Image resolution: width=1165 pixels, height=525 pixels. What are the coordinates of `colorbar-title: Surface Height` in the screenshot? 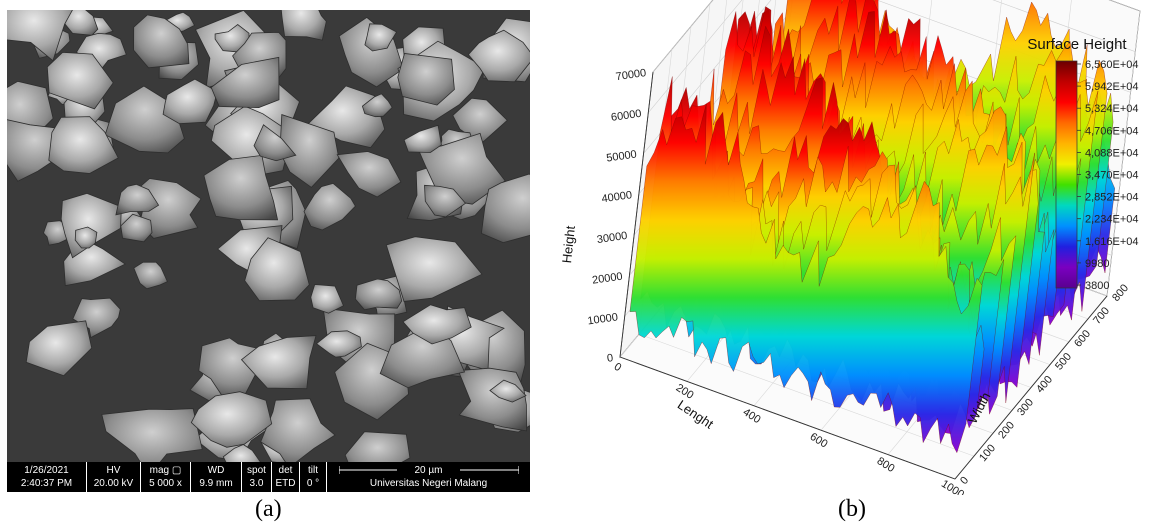 It's located at (1077, 44).